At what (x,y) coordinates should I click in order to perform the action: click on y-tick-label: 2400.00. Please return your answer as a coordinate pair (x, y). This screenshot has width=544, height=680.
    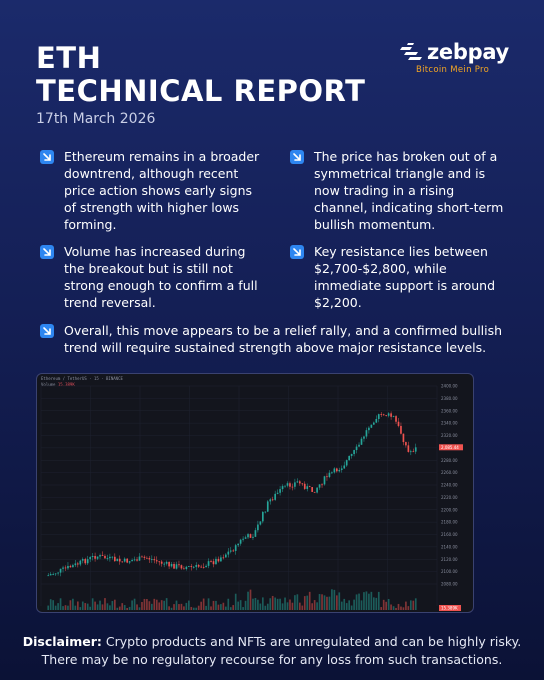
    Looking at the image, I should click on (449, 386).